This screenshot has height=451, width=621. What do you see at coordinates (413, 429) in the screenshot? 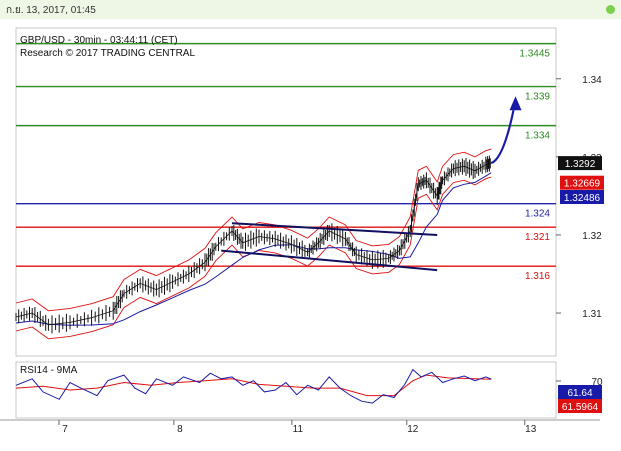
I see `x-tick-label-3: 12` at bounding box center [413, 429].